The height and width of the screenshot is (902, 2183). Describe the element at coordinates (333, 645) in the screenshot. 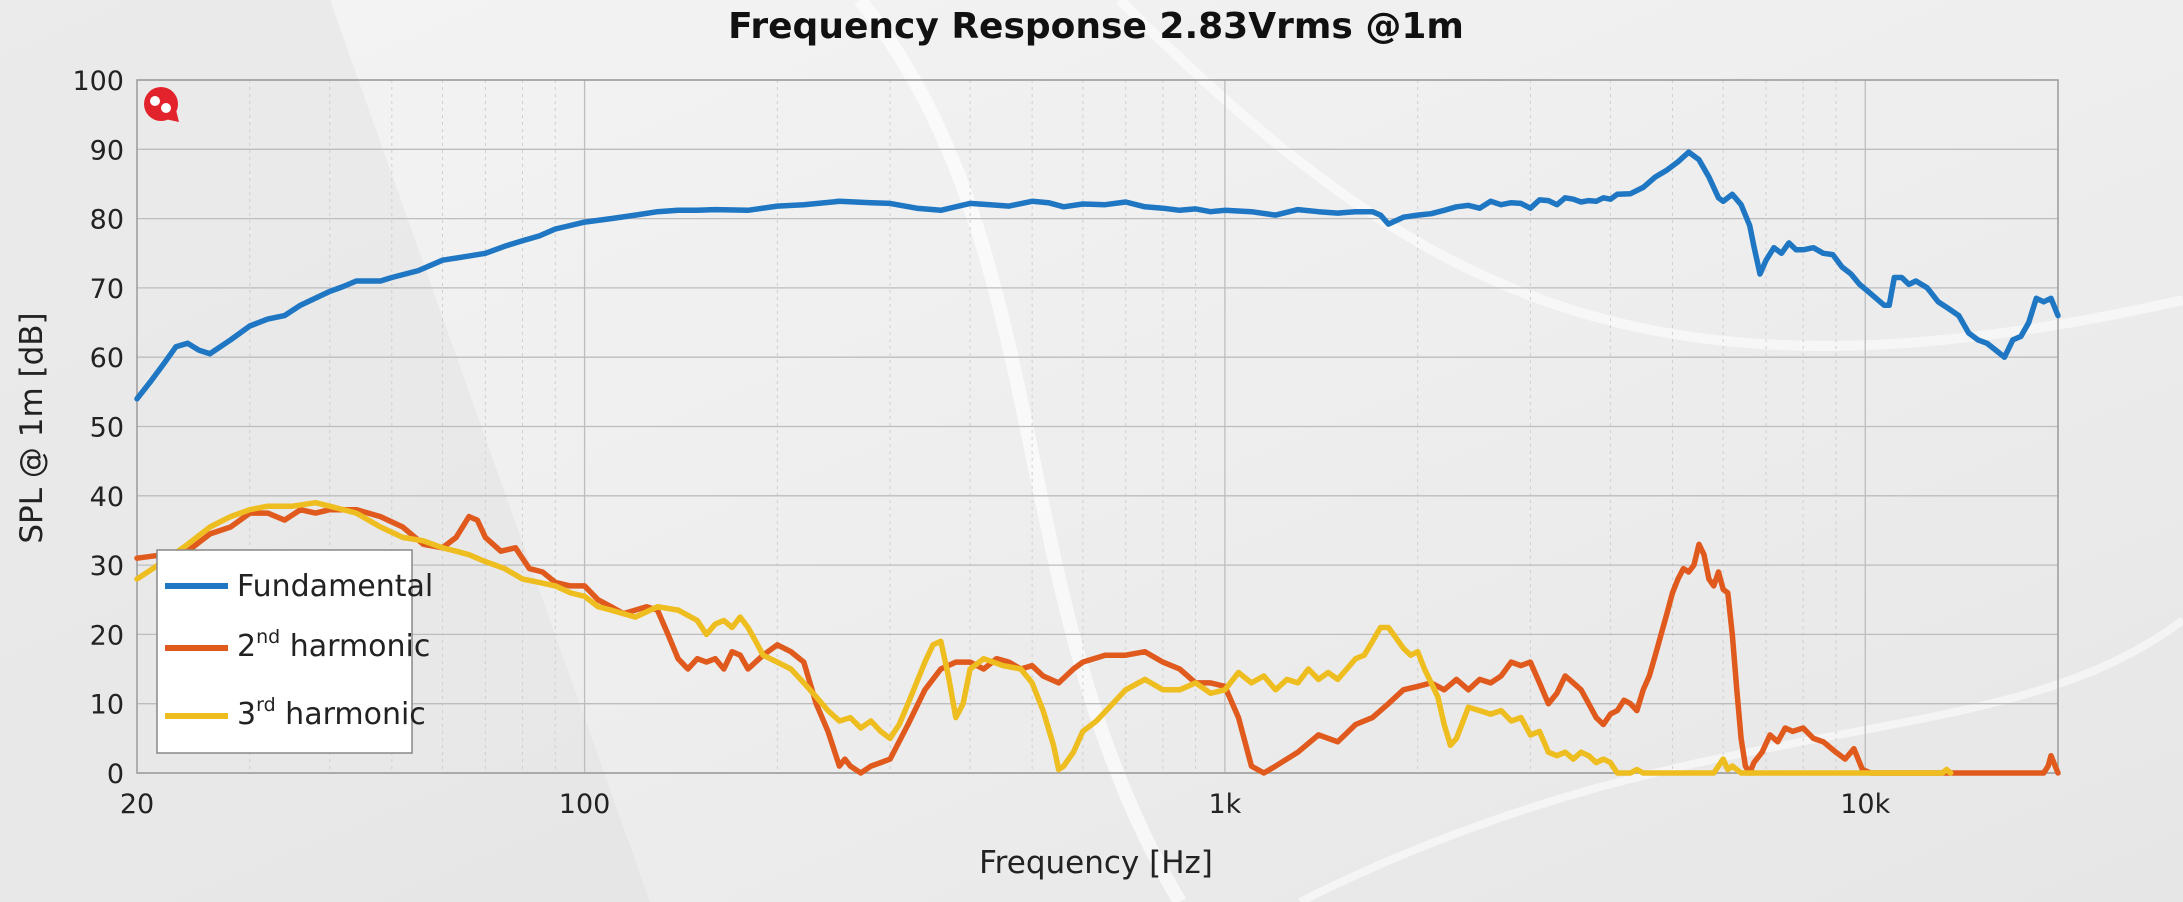

I see `legend-label: 2nd harmonic` at that location.